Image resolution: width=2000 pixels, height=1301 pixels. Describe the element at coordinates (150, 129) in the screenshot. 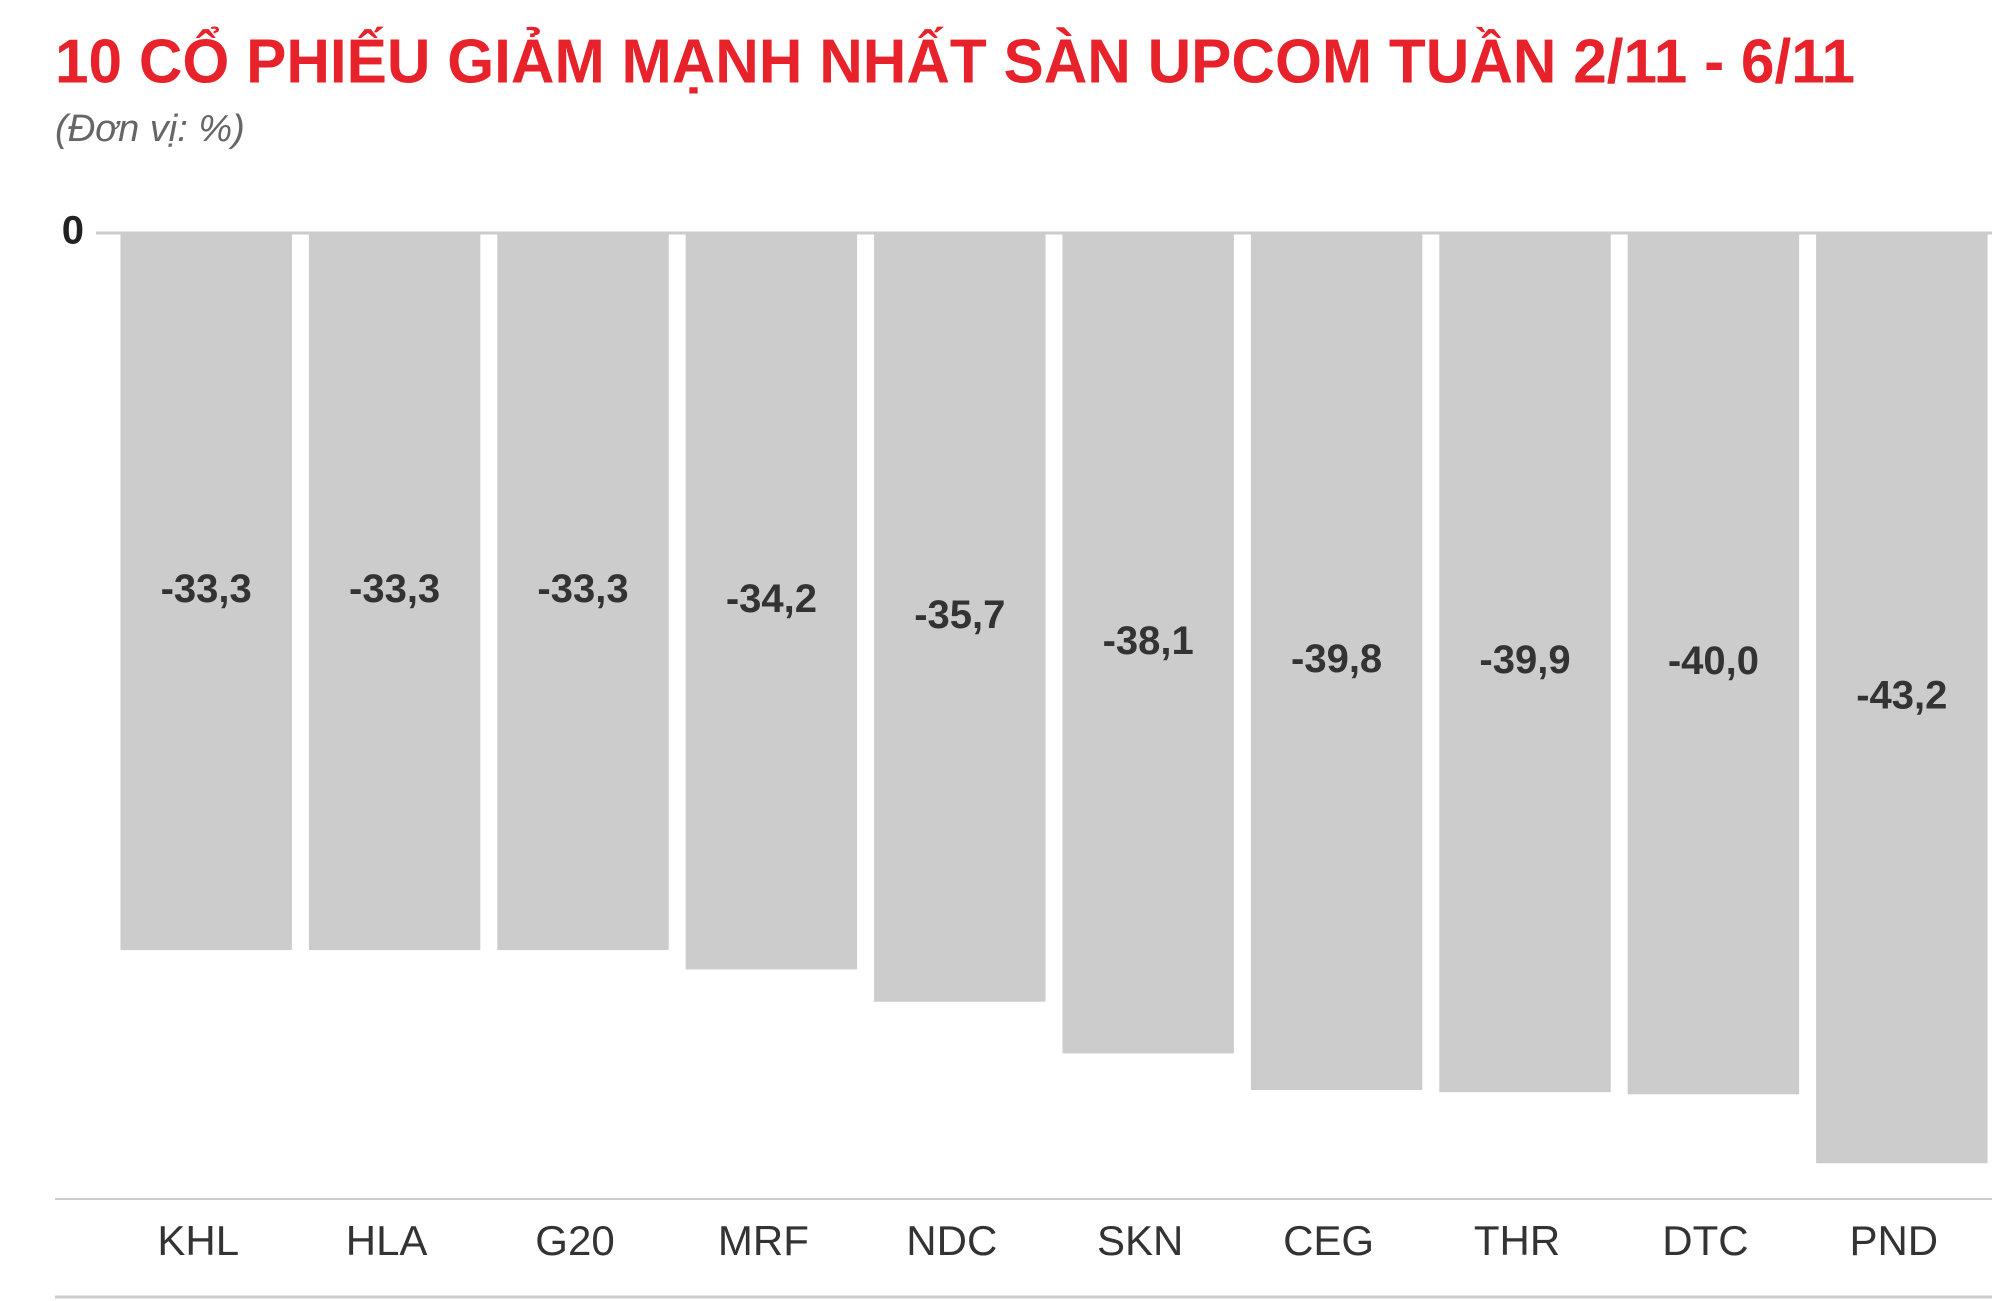

I see `chart-subtitle: (Đơn vị: %)` at that location.